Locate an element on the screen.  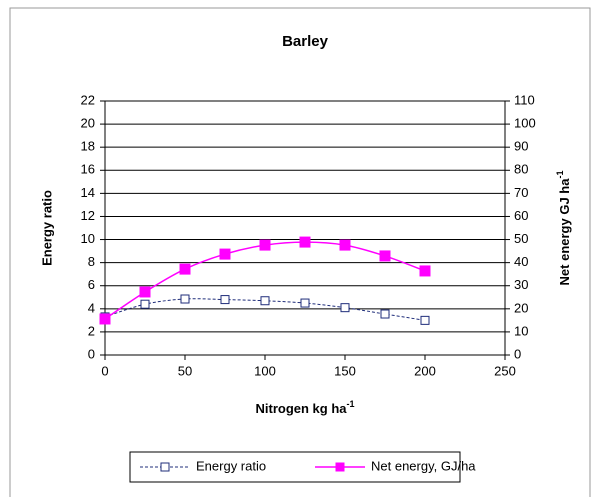
y2-axis-label-main: Net energy GJ ha is located at coordinates (564, 232).